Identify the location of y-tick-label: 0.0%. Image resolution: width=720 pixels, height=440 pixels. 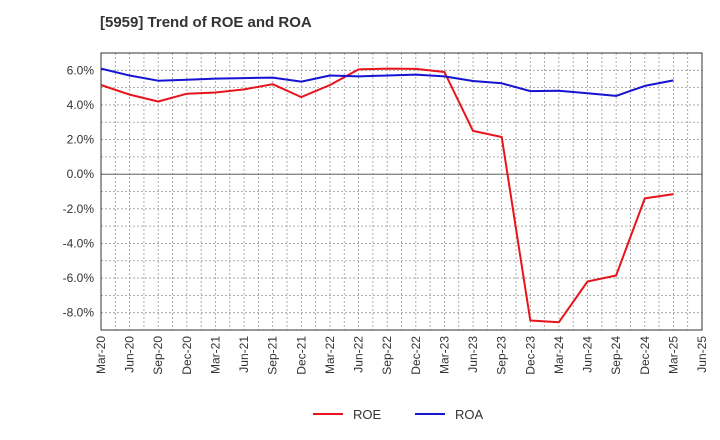
(81, 174).